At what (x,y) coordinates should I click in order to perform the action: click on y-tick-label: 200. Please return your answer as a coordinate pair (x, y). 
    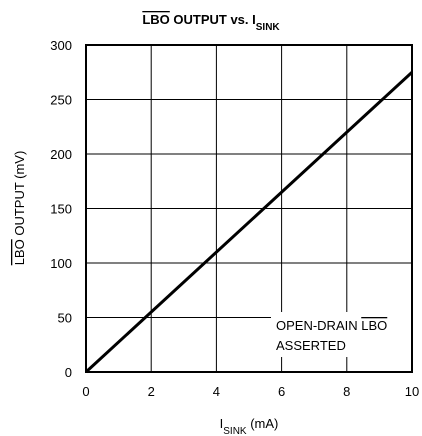
    Looking at the image, I should click on (61, 154).